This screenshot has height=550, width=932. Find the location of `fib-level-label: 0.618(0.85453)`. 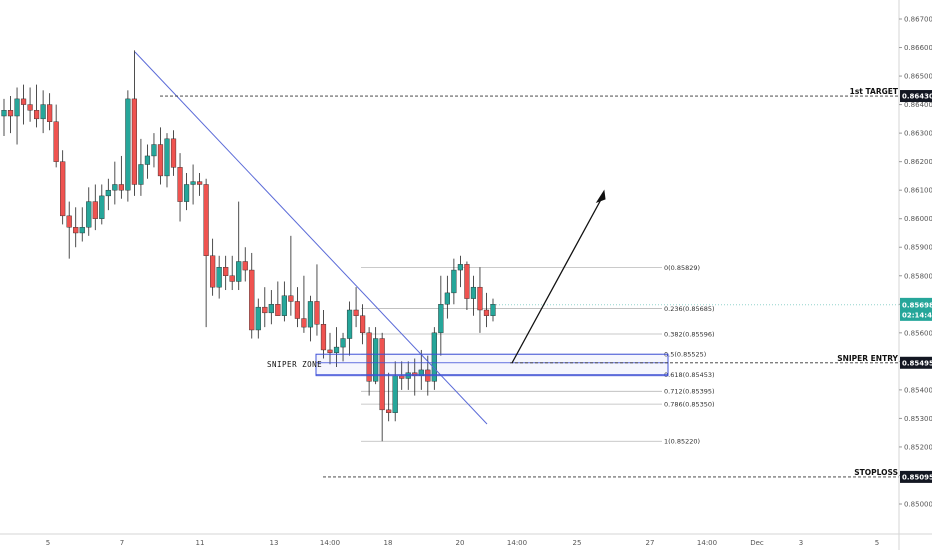

fib-level-label: 0.618(0.85453) is located at coordinates (689, 375).